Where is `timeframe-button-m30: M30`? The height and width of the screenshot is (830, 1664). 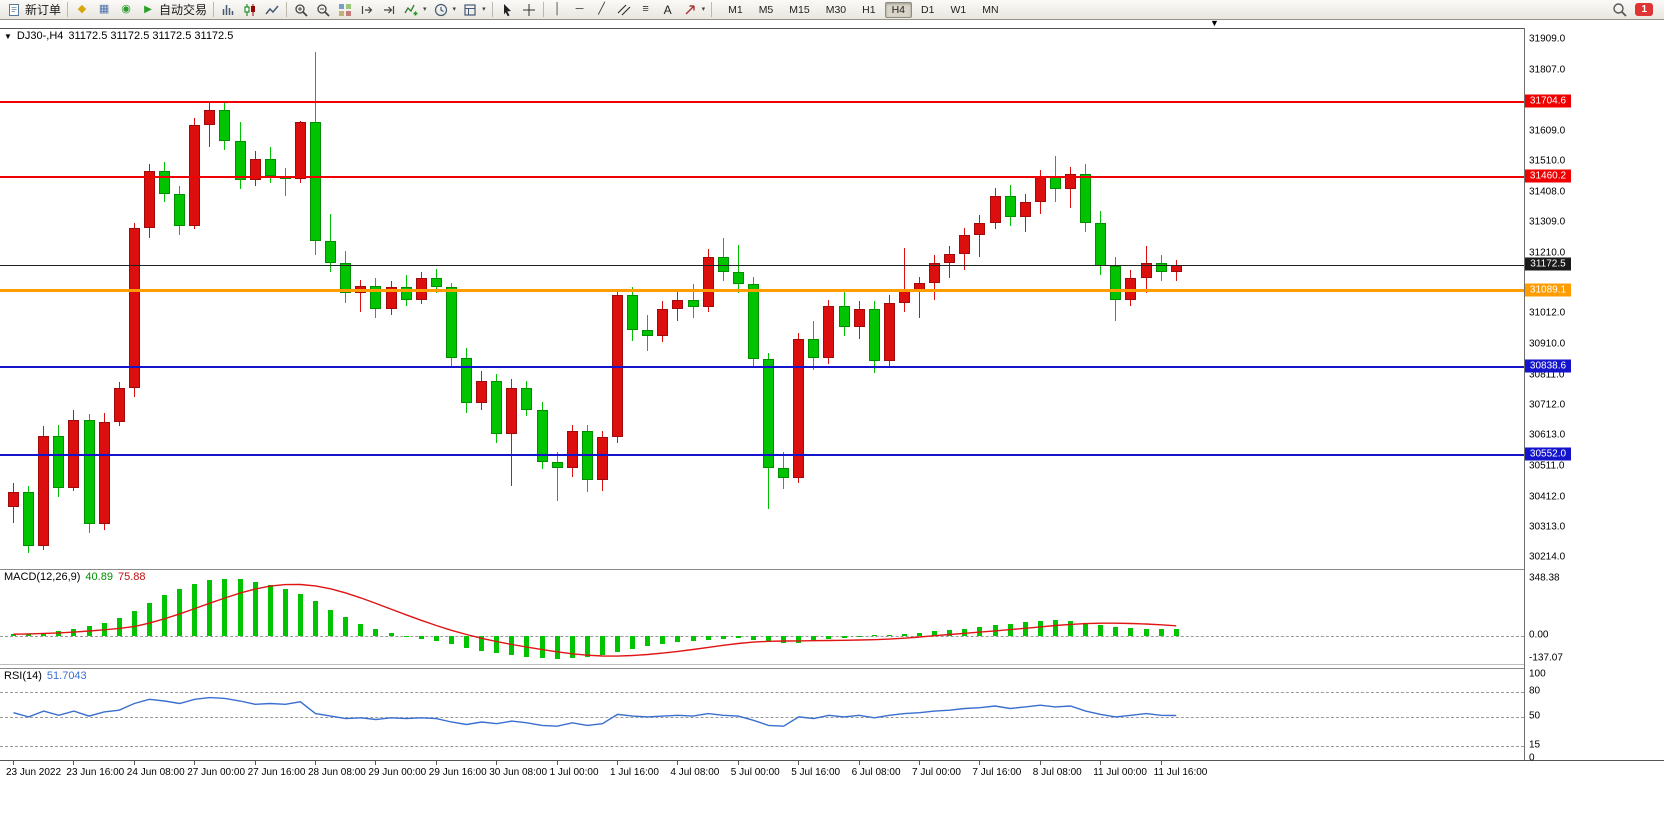 timeframe-button-m30: M30 is located at coordinates (836, 10).